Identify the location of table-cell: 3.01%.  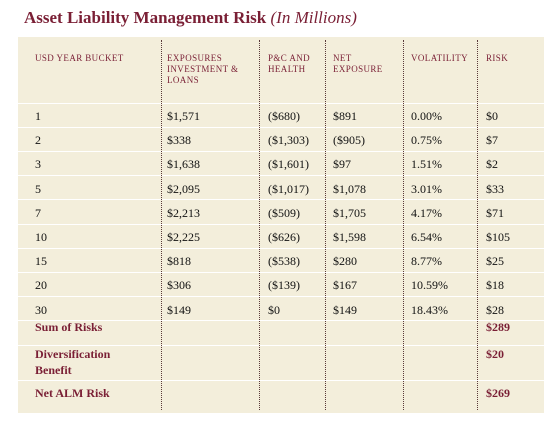
(426, 189).